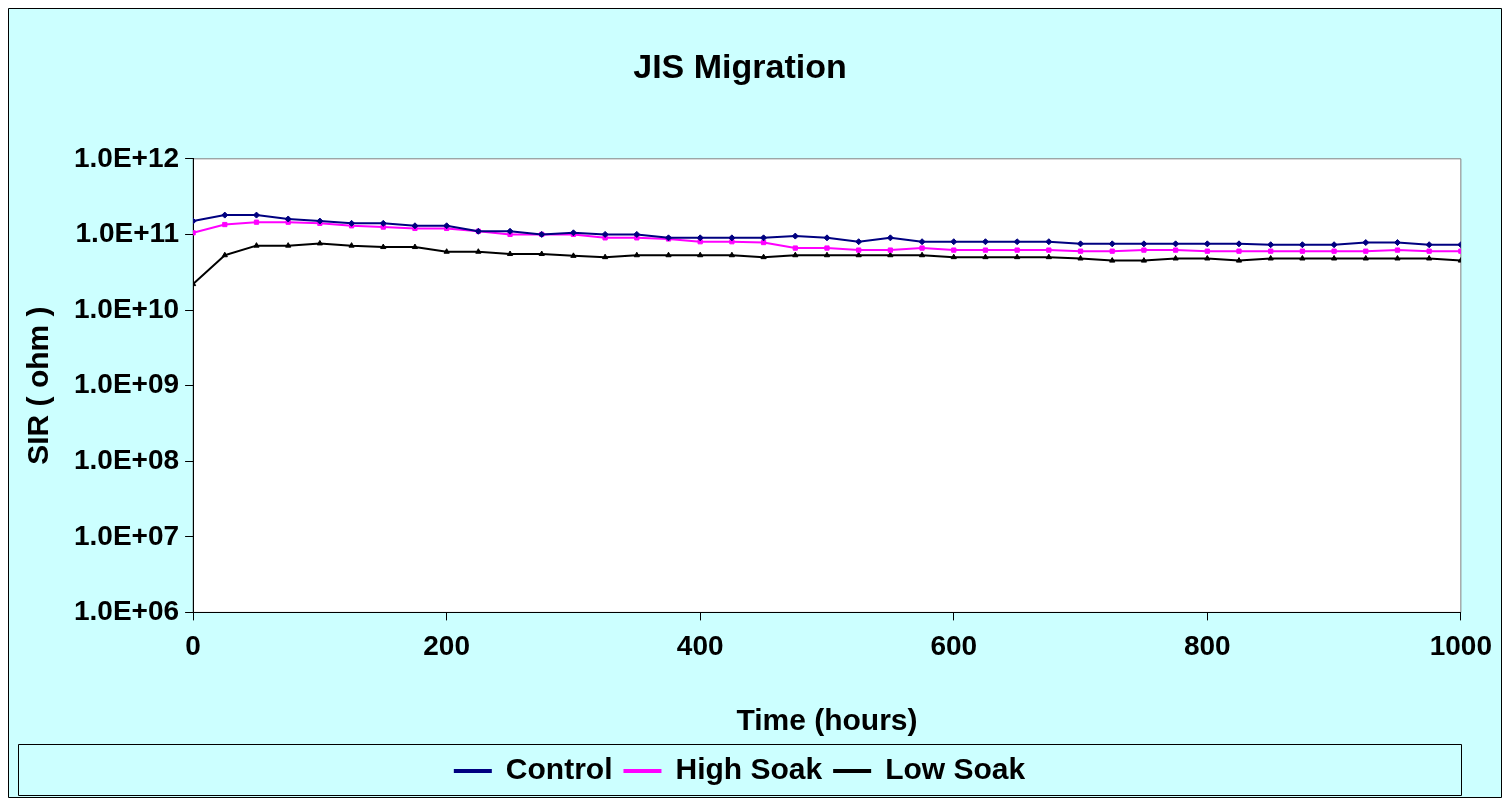 This screenshot has height=805, width=1510. I want to click on legend-label: High Soak, so click(749, 769).